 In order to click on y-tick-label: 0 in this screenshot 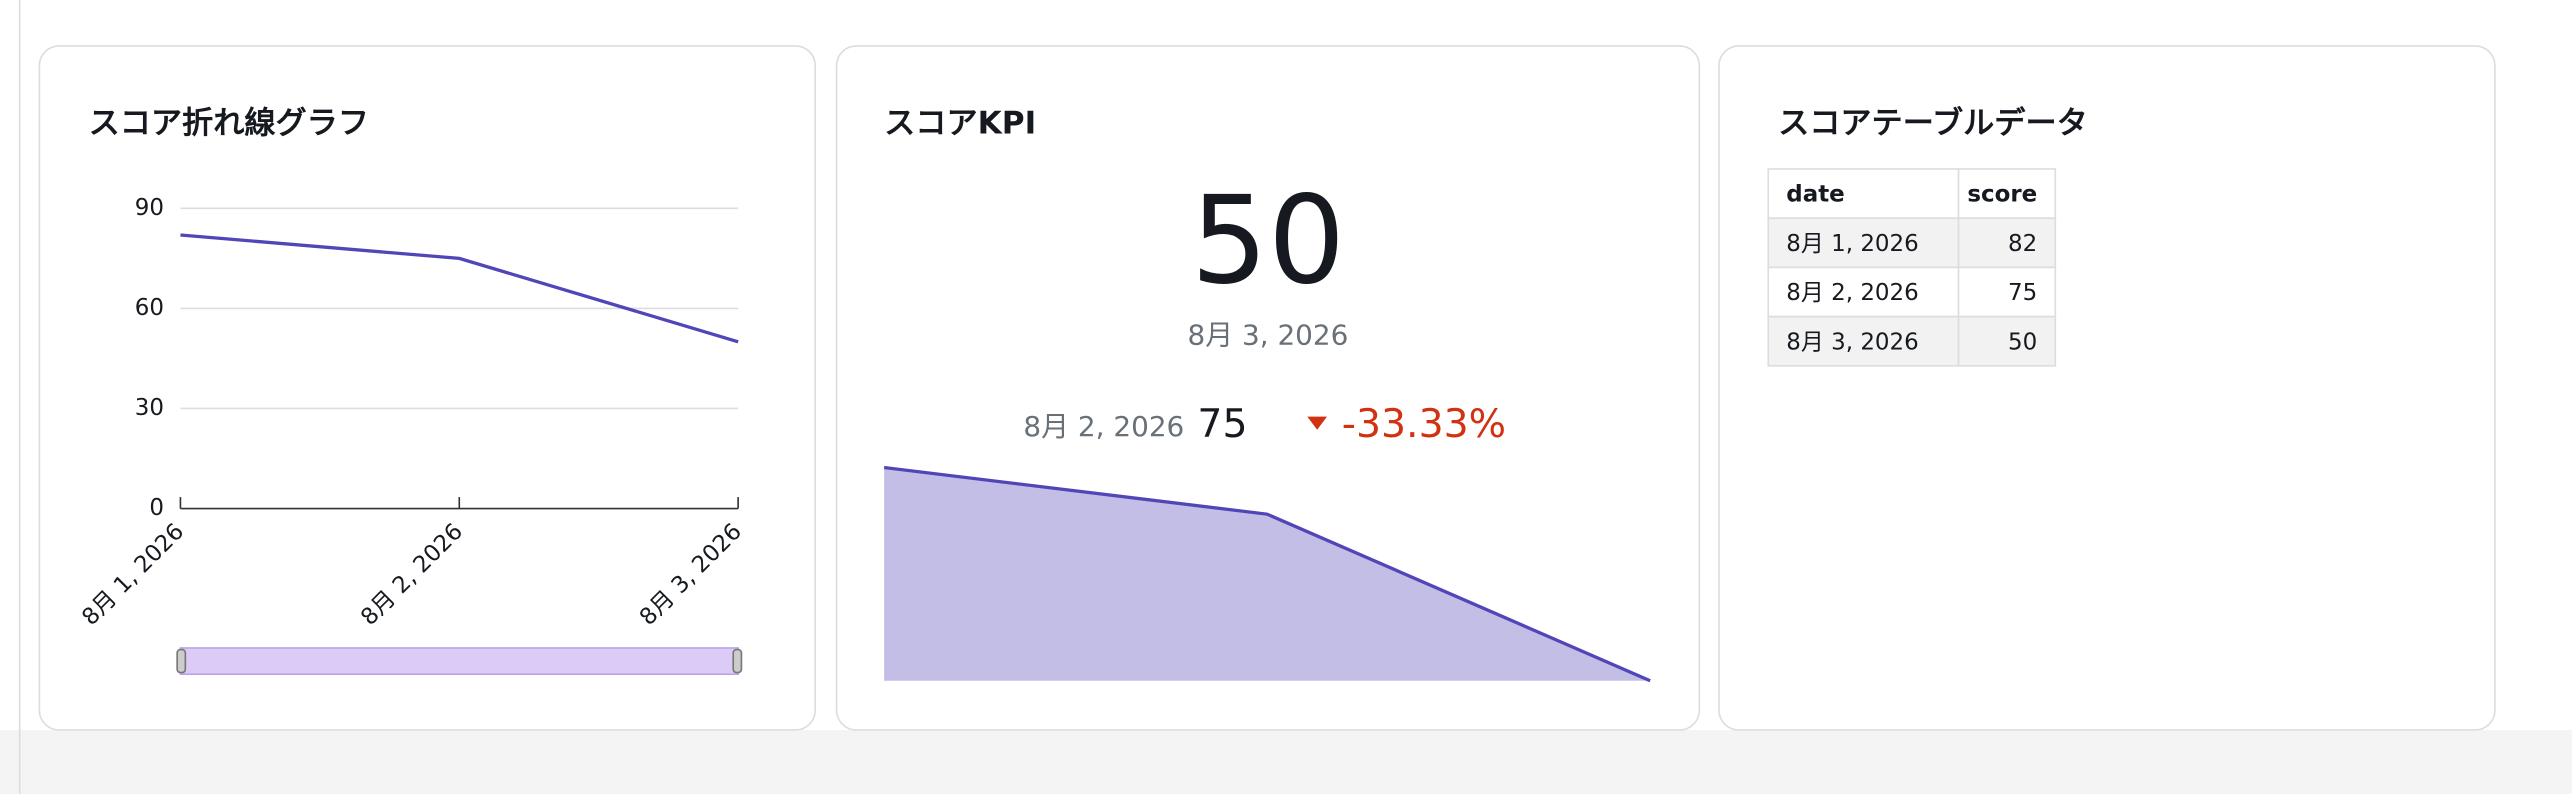, I will do `click(156, 508)`.